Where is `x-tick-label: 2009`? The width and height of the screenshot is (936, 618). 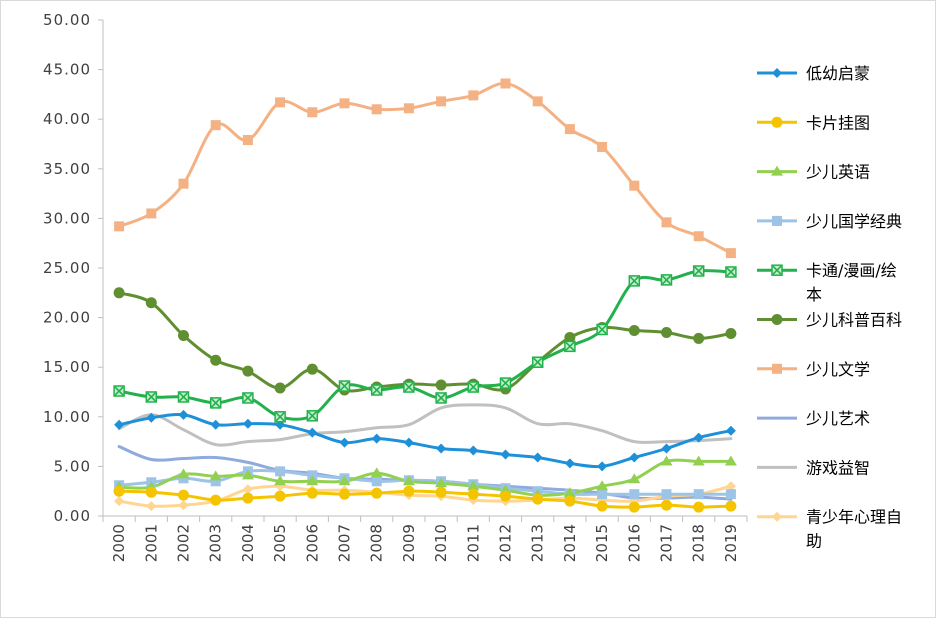
x-tick-label: 2009 is located at coordinates (409, 543).